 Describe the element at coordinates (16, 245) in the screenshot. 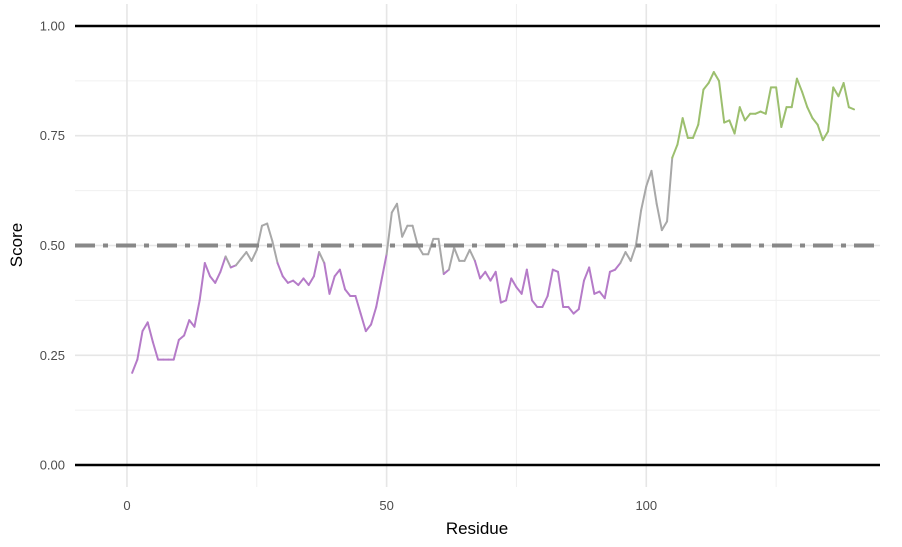

I see `y-axis-title: Score` at that location.